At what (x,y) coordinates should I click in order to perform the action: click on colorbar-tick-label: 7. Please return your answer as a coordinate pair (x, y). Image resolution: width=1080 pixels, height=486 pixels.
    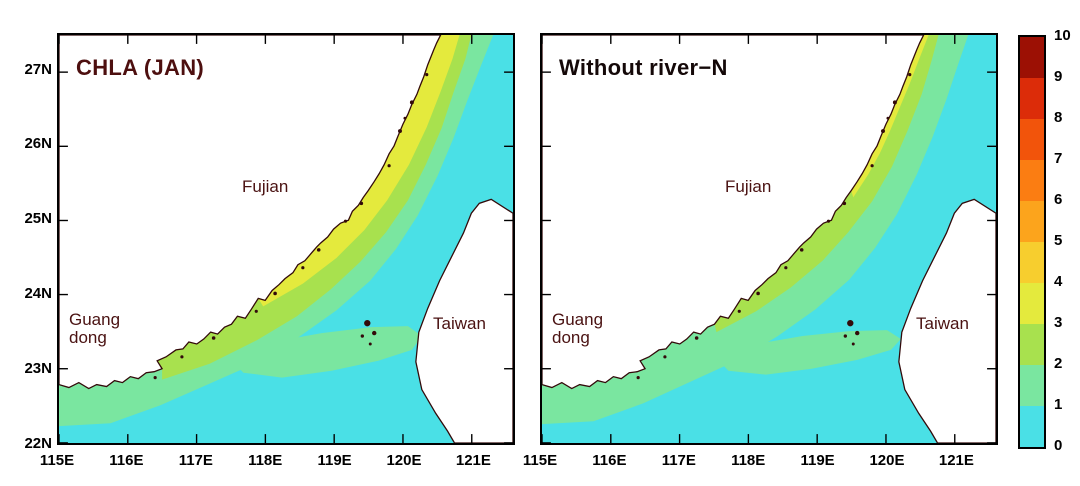
    Looking at the image, I should click on (1058, 158).